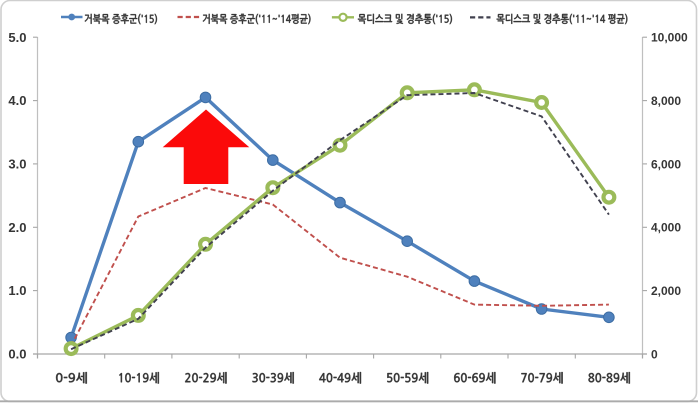 The width and height of the screenshot is (698, 406). What do you see at coordinates (17, 37) in the screenshot?
I see `svg-text: 5.0` at bounding box center [17, 37].